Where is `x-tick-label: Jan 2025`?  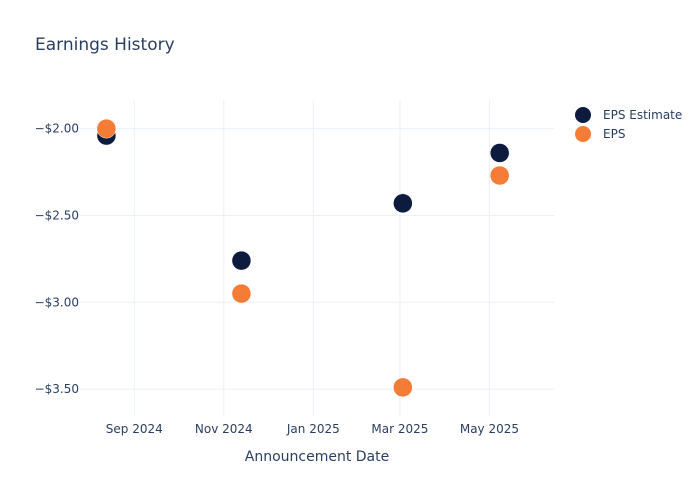
x-tick-label: Jan 2025 is located at coordinates (313, 429).